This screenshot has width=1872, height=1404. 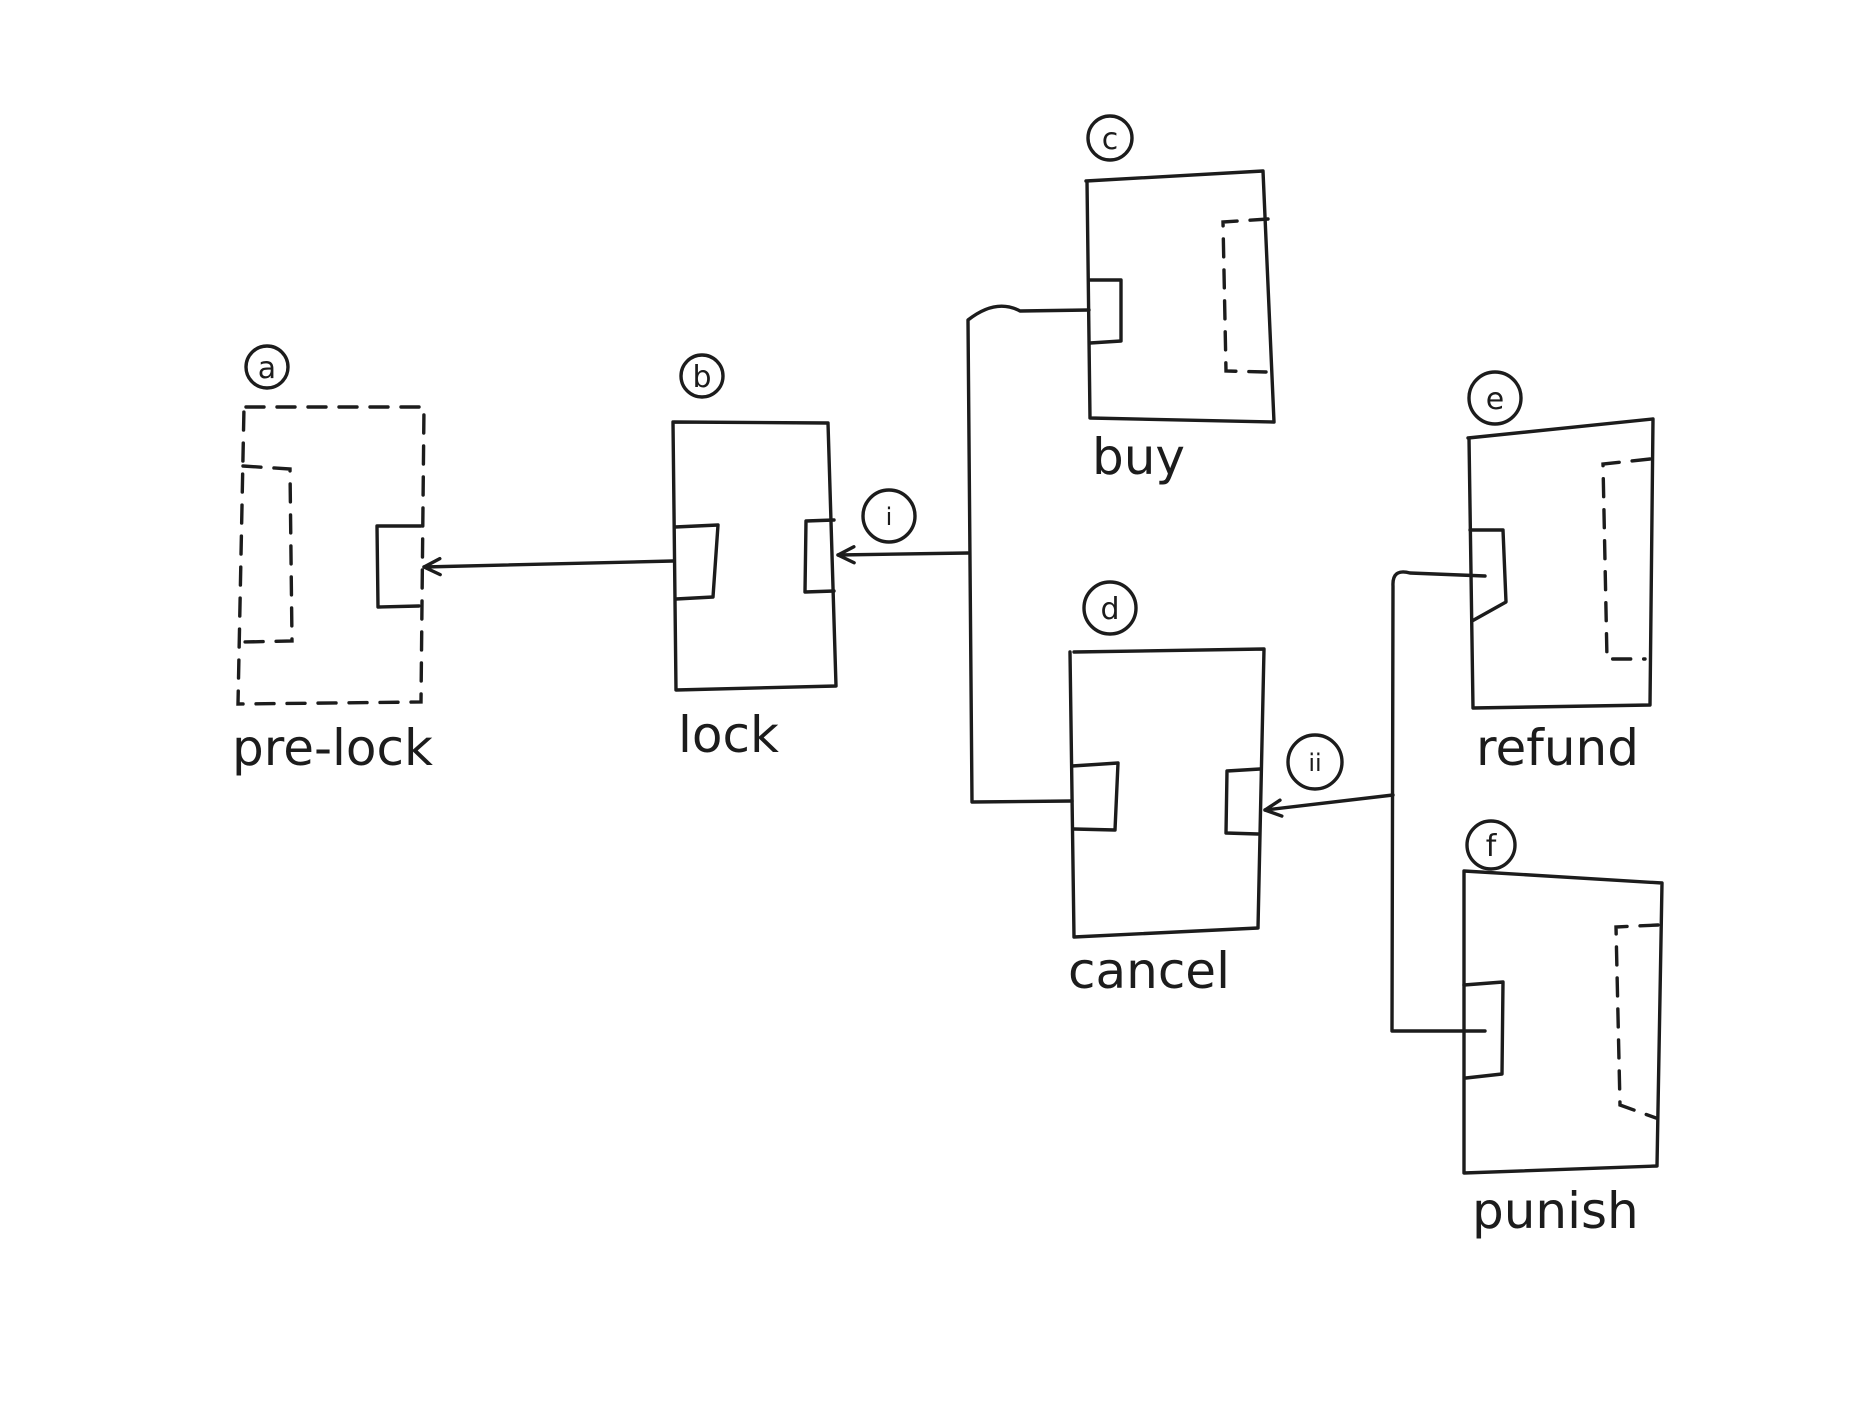 I want to click on node-b-input-slot, so click(x=696, y=562).